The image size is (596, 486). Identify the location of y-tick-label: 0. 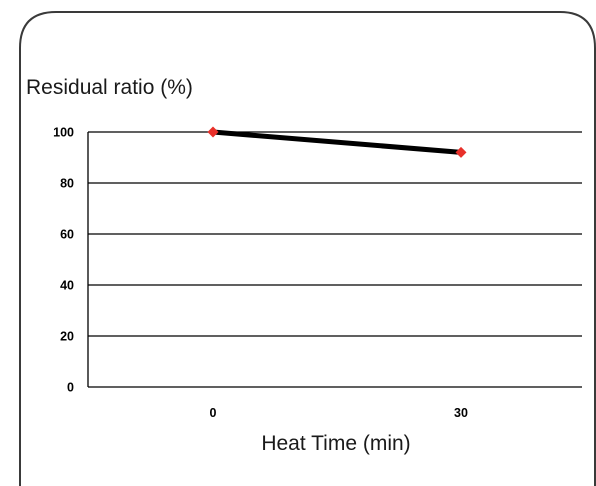
(70, 388).